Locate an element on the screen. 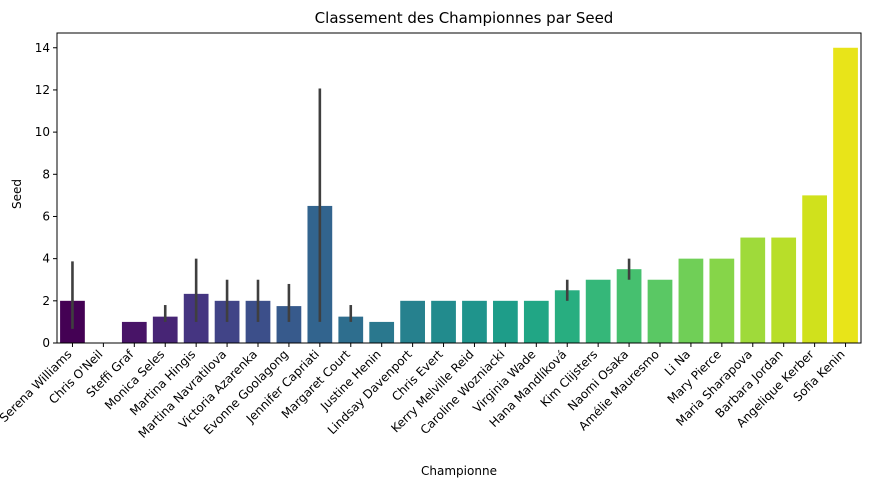 This screenshot has width=887, height=494. chart-title: Classement des Championnes par Seed is located at coordinates (464, 18).